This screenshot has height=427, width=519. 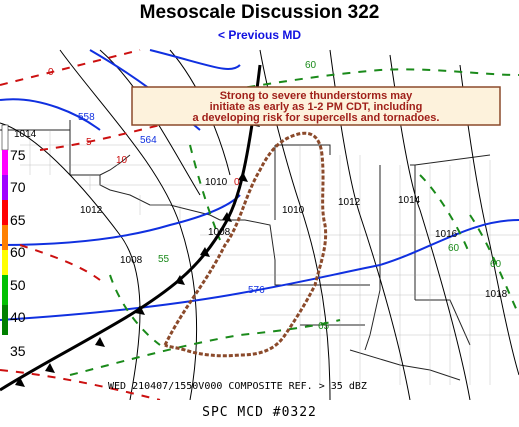 I want to click on legend-value-50: 50, so click(x=18, y=285).